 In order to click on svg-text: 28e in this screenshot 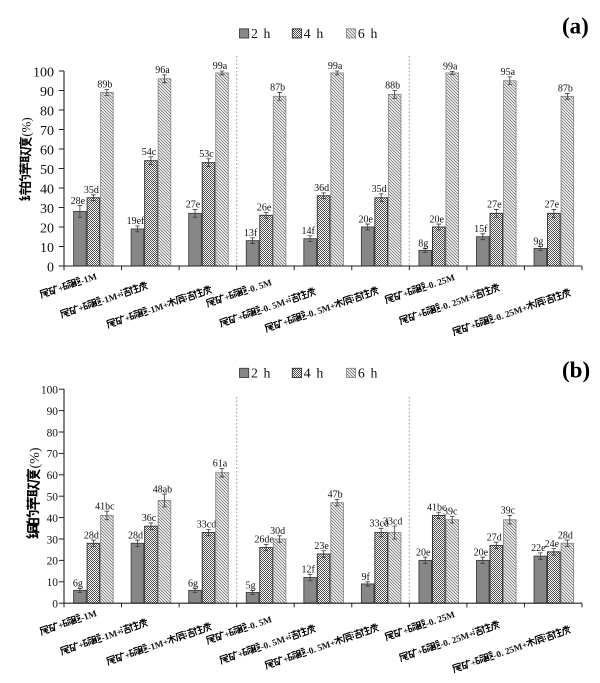, I will do `click(78, 201)`.